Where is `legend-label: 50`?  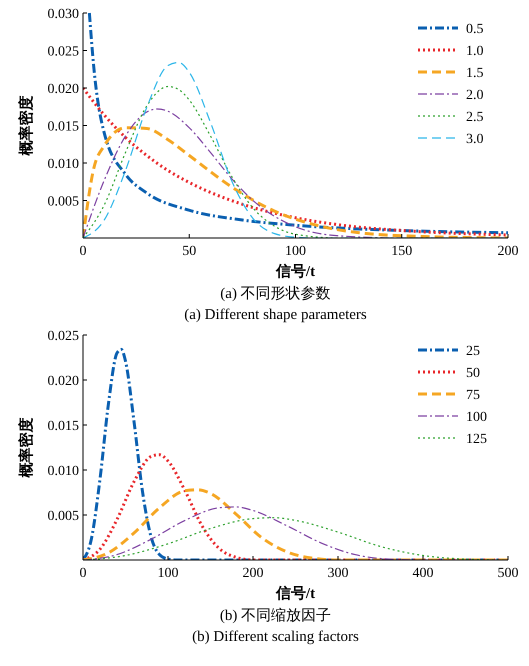
legend-label: 50 is located at coordinates (473, 373).